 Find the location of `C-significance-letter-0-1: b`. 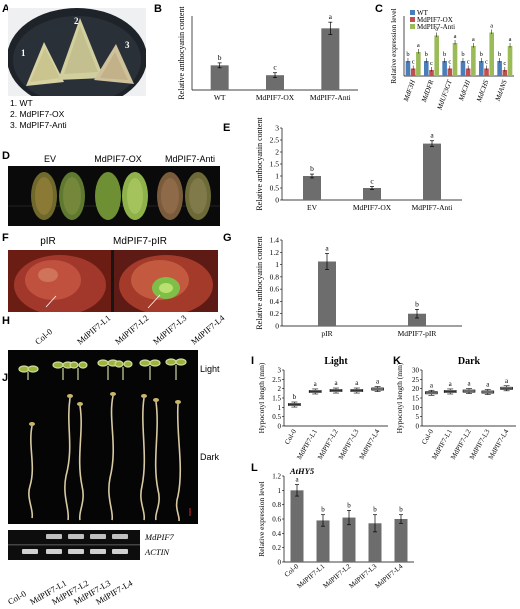

C-significance-letter-0-1: b is located at coordinates (426, 54).